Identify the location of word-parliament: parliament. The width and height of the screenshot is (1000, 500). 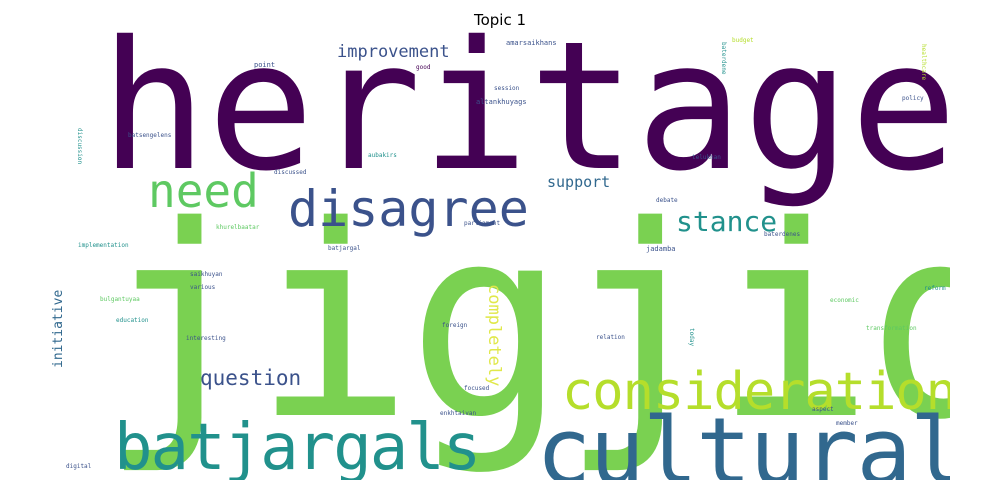
(482, 223).